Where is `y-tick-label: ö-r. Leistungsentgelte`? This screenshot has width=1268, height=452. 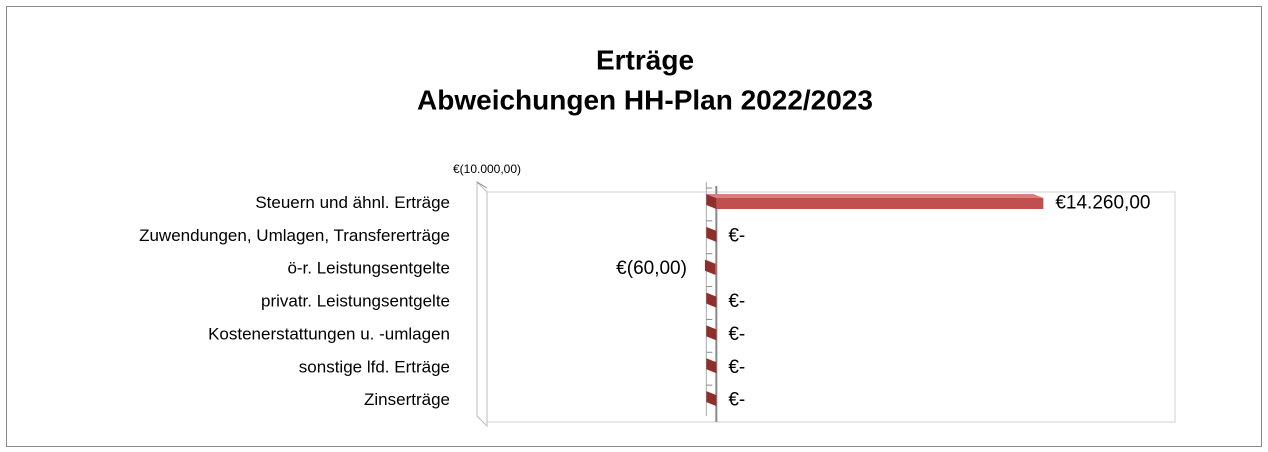
y-tick-label: ö-r. Leistungsentgelte is located at coordinates (368, 268).